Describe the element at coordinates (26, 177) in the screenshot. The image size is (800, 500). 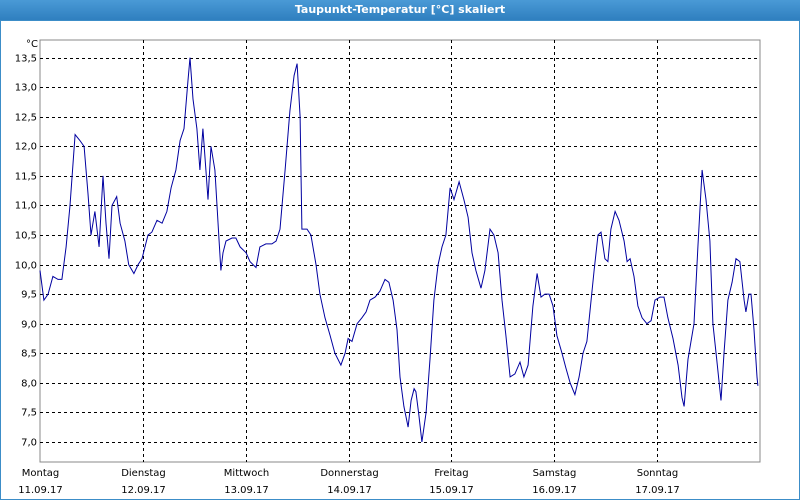
I see `y-tick-label: 11,5` at that location.